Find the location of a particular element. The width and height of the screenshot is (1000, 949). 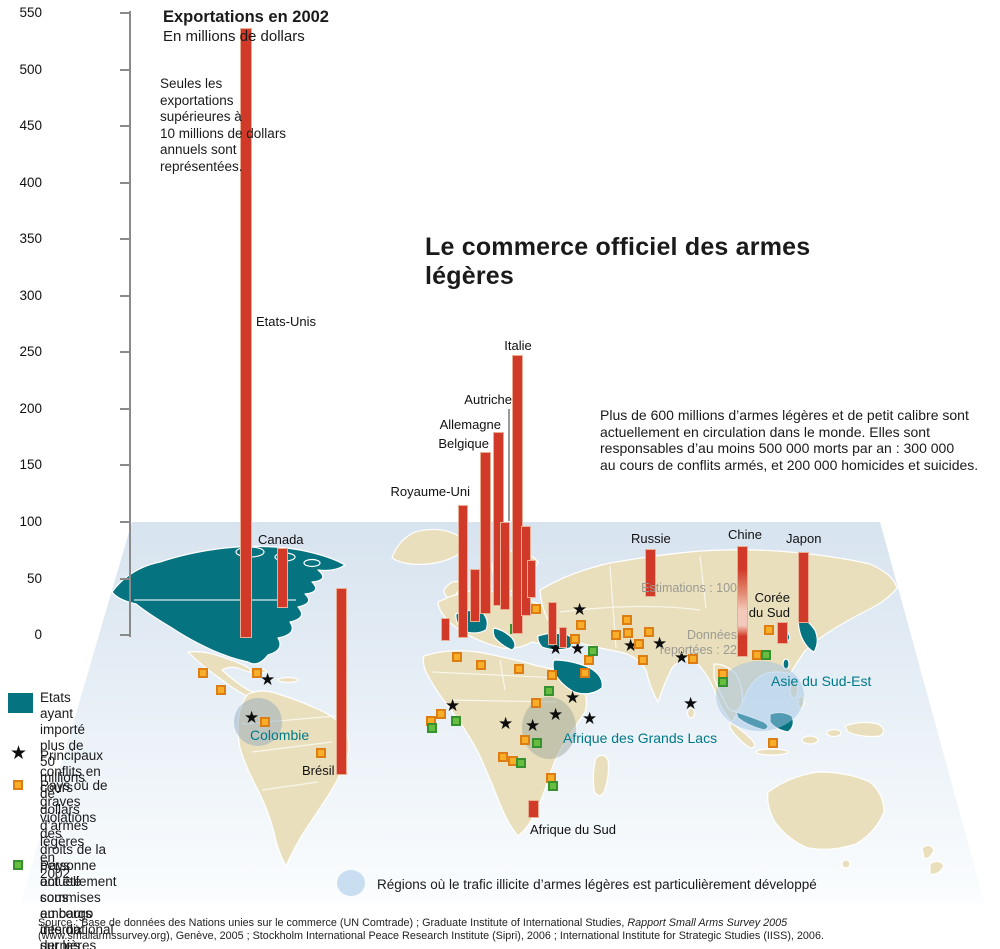

map-label: Données reportées : 22 is located at coordinates (698, 642).